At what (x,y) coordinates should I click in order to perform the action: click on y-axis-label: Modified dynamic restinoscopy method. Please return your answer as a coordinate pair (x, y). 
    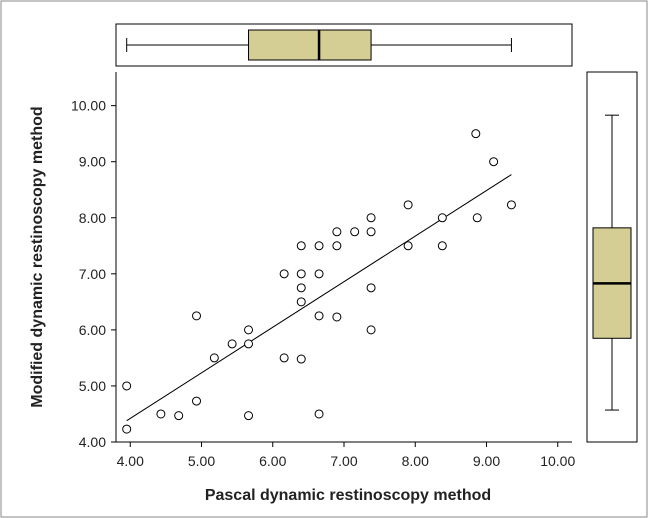
    Looking at the image, I should click on (37, 256).